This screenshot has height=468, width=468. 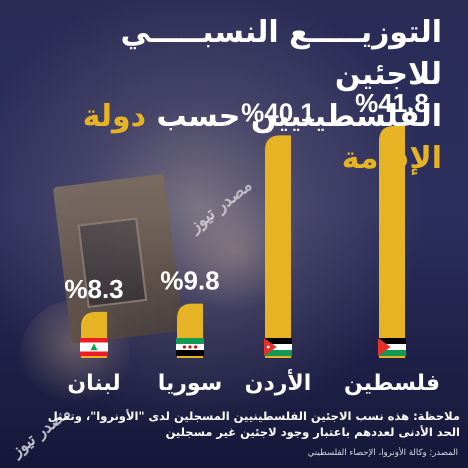 What do you see at coordinates (278, 112) in the screenshot?
I see `value-label-2: %40.1` at bounding box center [278, 112].